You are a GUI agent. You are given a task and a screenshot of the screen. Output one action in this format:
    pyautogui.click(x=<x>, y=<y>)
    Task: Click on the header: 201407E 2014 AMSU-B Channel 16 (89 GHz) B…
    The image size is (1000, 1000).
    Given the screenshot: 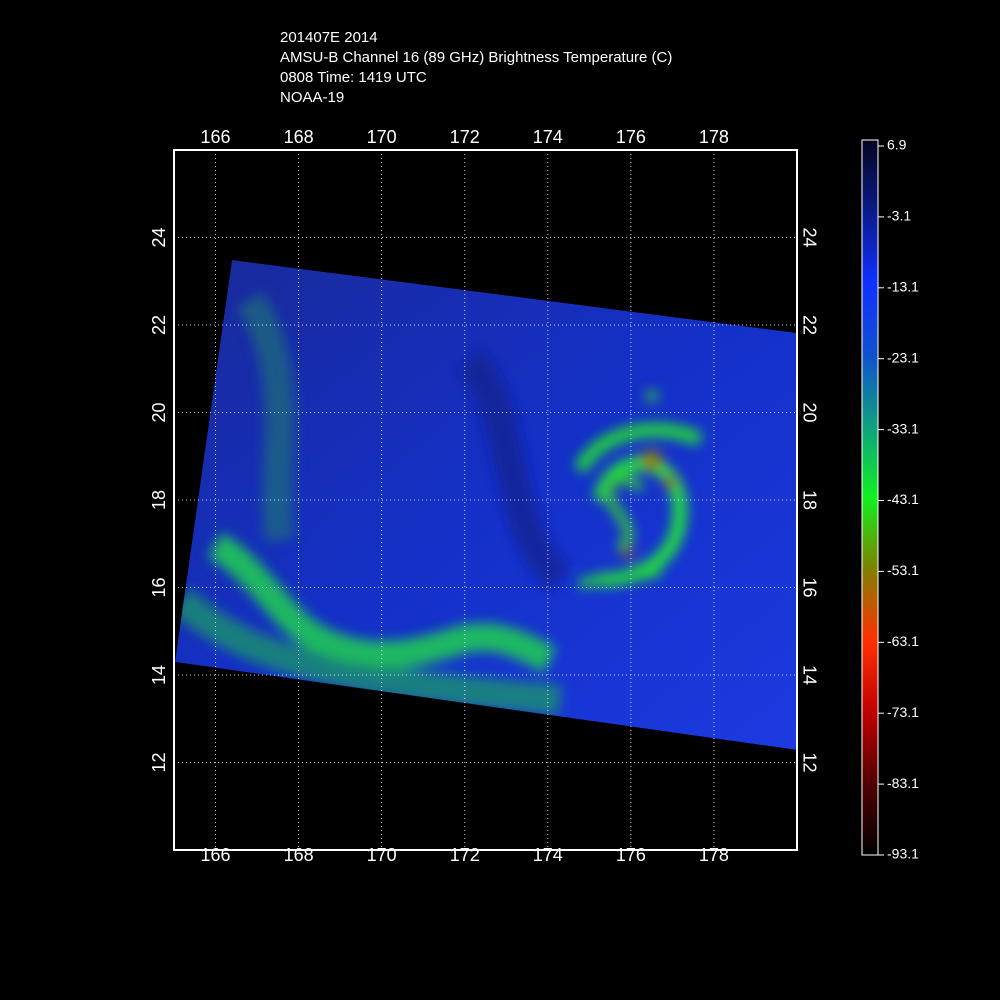 What is the action you would take?
    pyautogui.click(x=476, y=67)
    